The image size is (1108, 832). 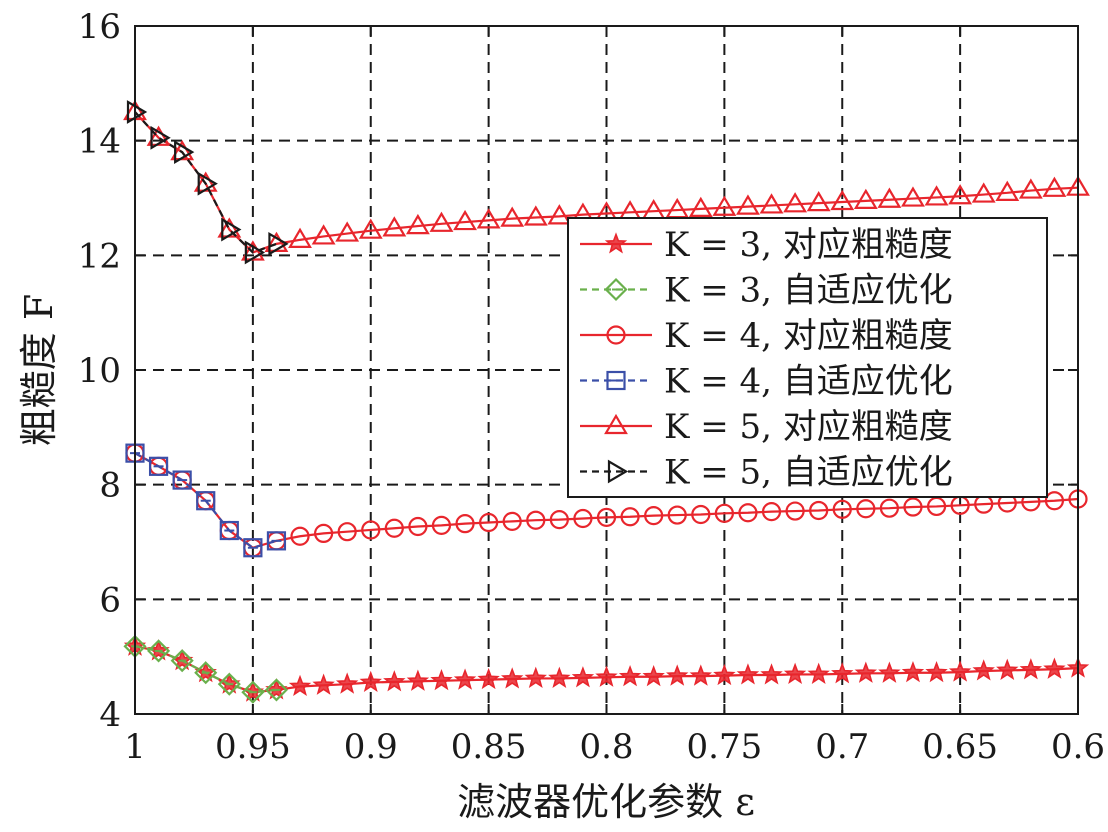 What do you see at coordinates (110, 600) in the screenshot?
I see `y-tick-label: 6` at bounding box center [110, 600].